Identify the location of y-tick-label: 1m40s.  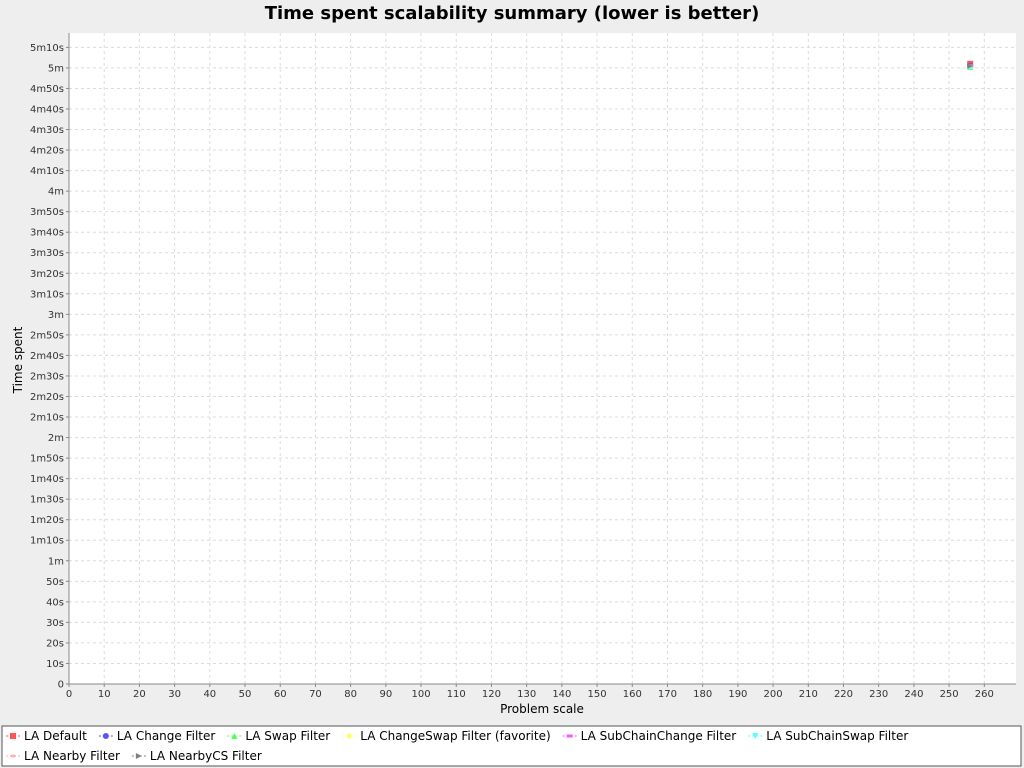
(47, 479).